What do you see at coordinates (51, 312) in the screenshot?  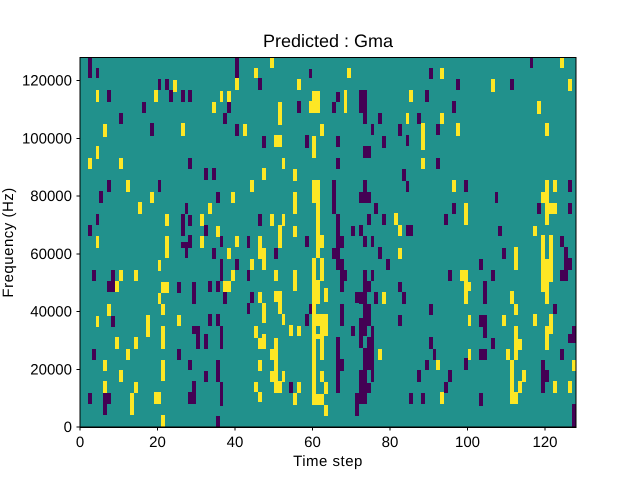 I see `svg-text: 40000` at bounding box center [51, 312].